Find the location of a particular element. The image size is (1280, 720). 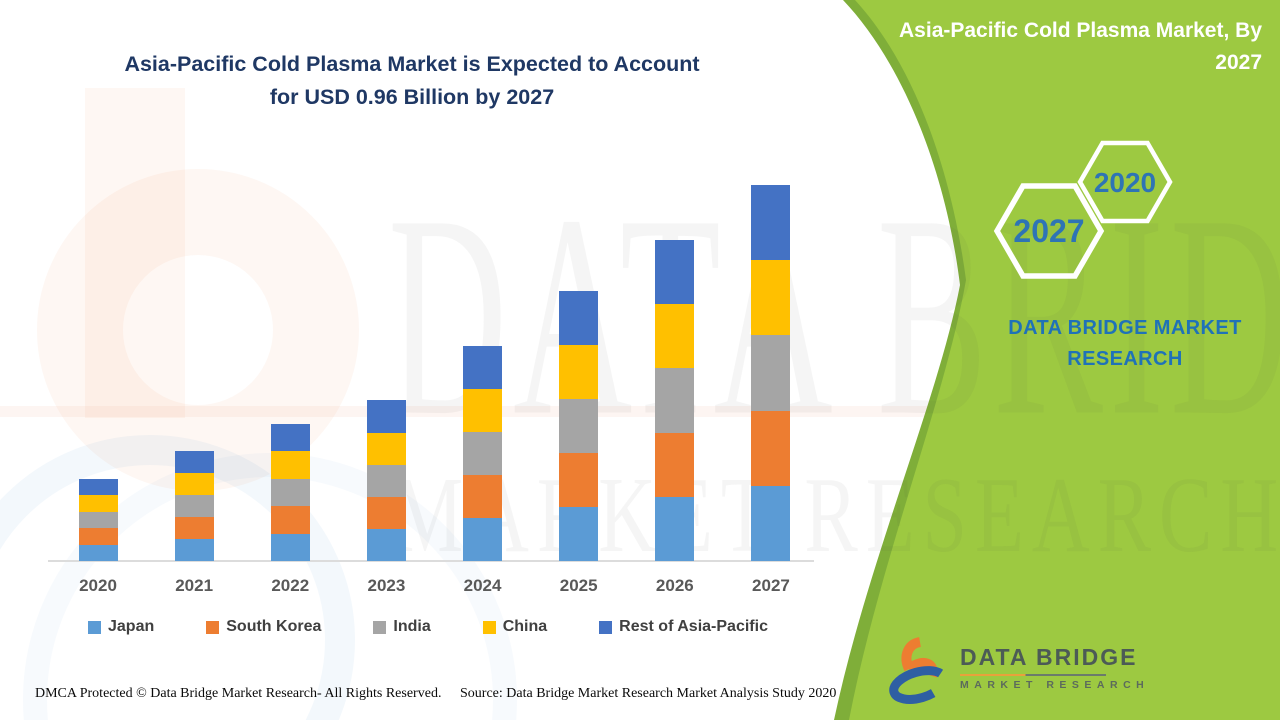

legend-item-south-korea: South Korea is located at coordinates (263, 627).